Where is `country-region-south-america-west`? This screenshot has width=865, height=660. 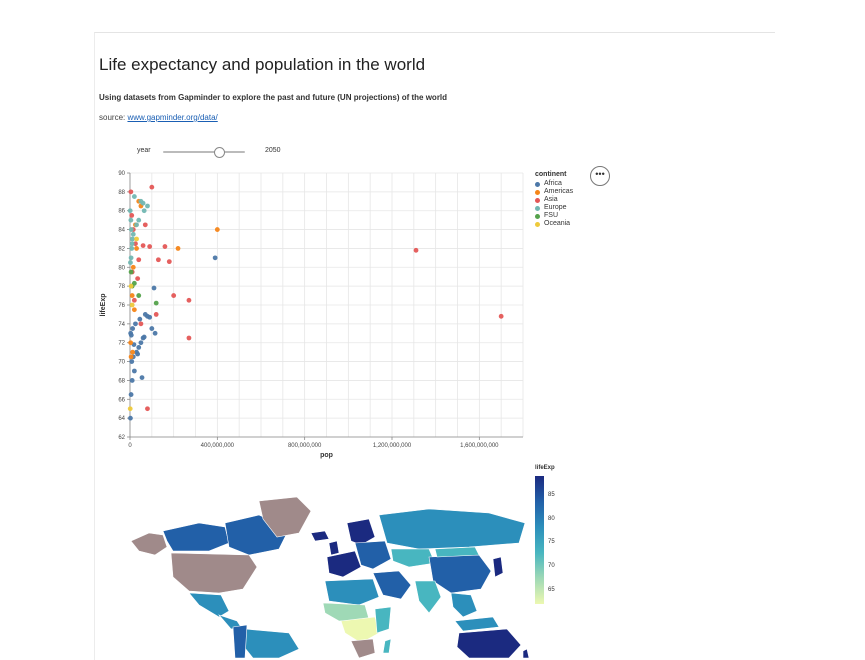
country-region-south-america-west is located at coordinates (240, 641).